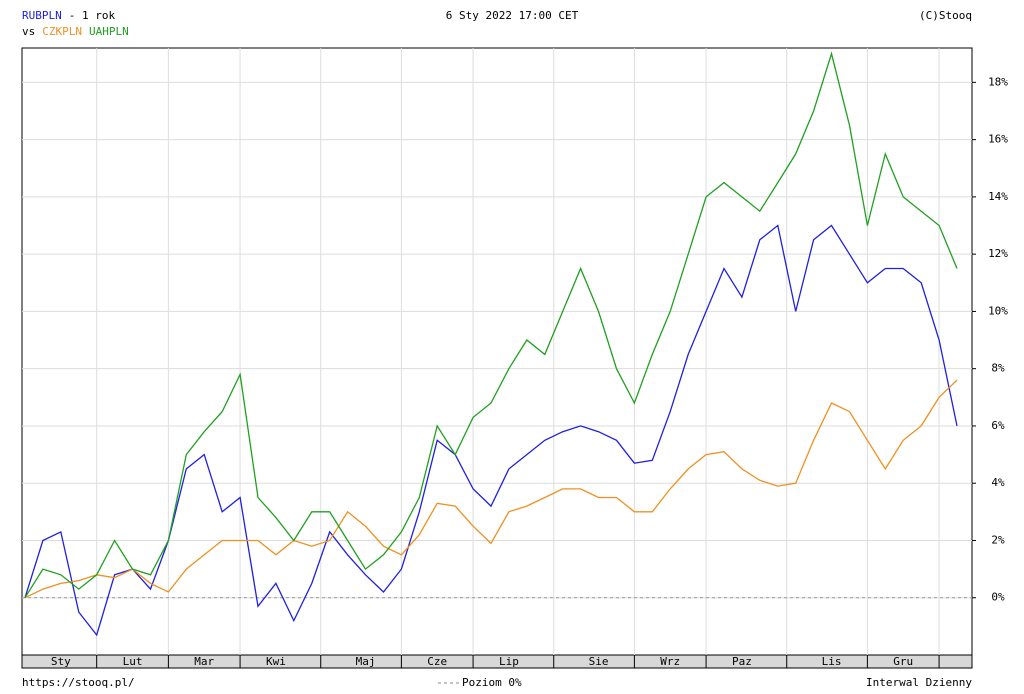  What do you see at coordinates (998, 310) in the screenshot?
I see `y-tick-label: 10%` at bounding box center [998, 310].